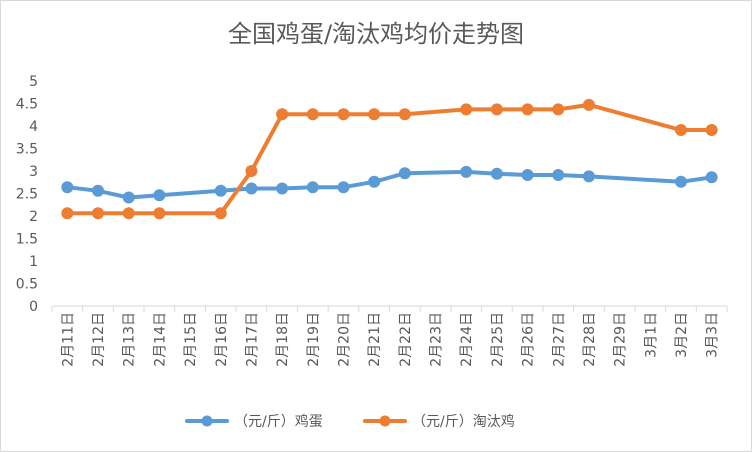 This screenshot has height=452, width=752. What do you see at coordinates (498, 339) in the screenshot?
I see `x-tick-label: 2月25日` at bounding box center [498, 339].